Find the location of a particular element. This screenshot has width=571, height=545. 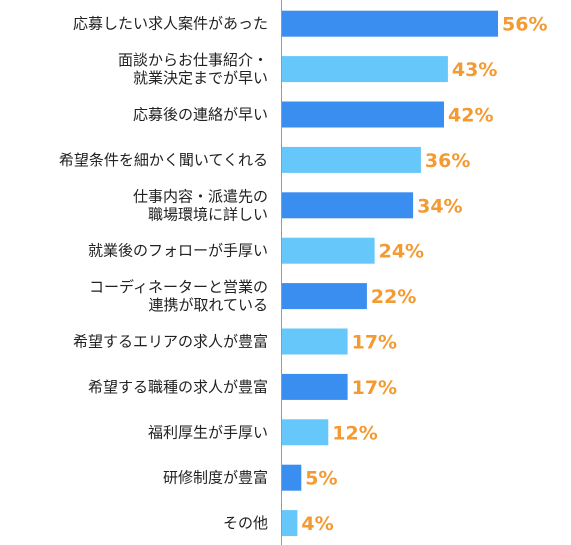

category-label-5-line-1: 仕事内容・派遣先の is located at coordinates (200, 196).